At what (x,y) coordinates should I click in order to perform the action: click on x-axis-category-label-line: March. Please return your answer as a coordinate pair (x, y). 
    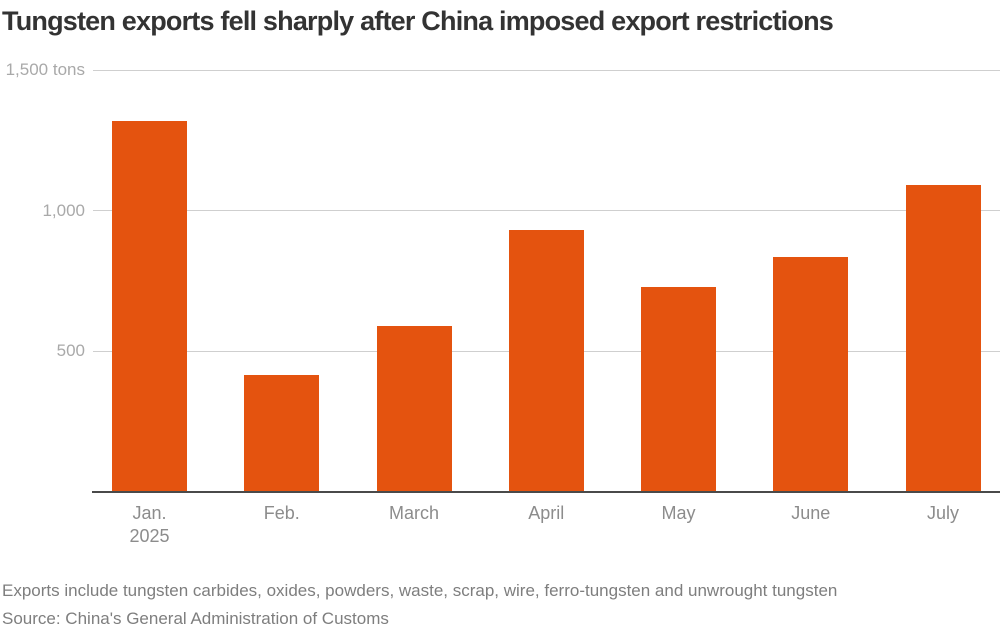
    Looking at the image, I should click on (413, 513).